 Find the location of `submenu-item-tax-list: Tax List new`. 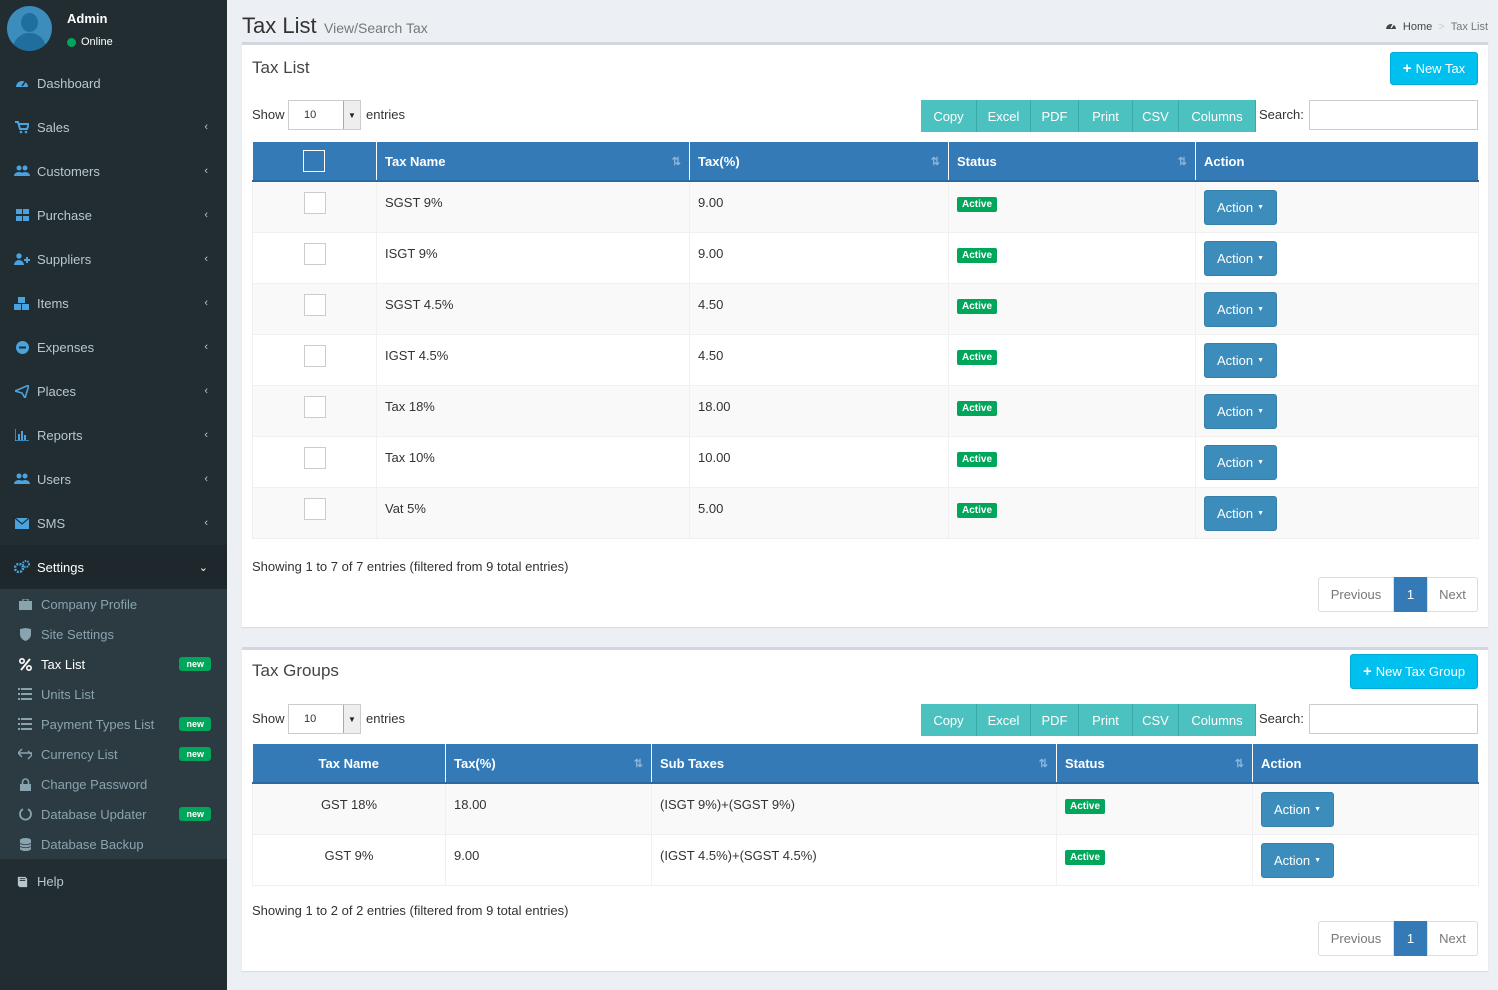

submenu-item-tax-list: Tax List new is located at coordinates (113, 664).